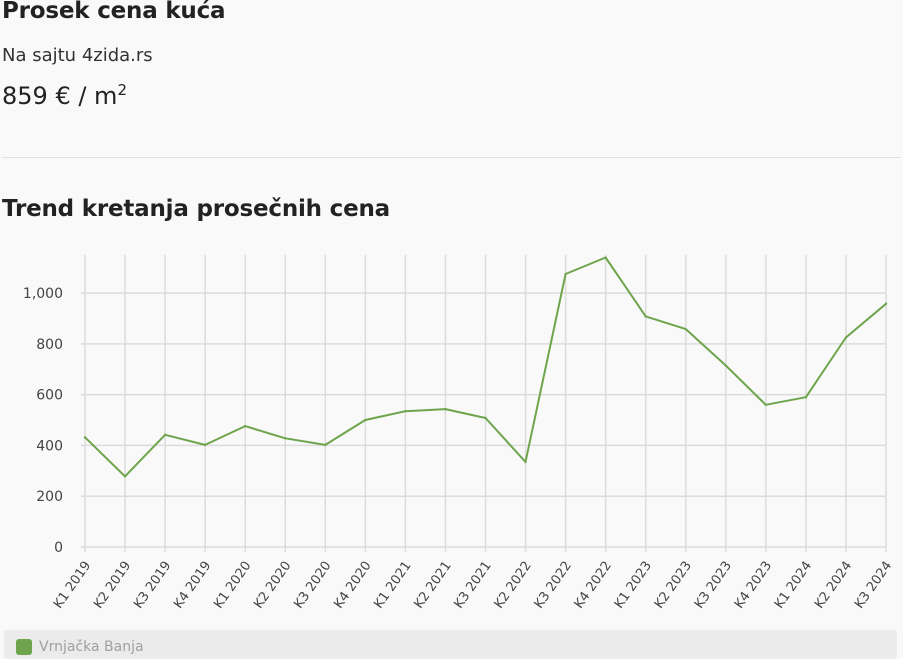 This screenshot has width=903, height=659. Describe the element at coordinates (114, 12) in the screenshot. I see `page-title: Prosek cena kuća` at that location.